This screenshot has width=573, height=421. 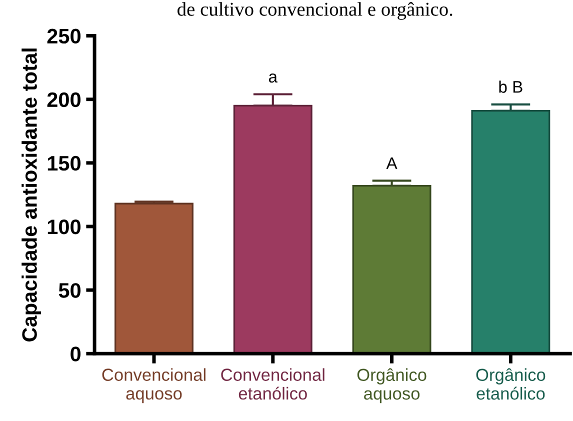 I want to click on text: de cultivo convencional e orgânico., so click(x=315, y=11).